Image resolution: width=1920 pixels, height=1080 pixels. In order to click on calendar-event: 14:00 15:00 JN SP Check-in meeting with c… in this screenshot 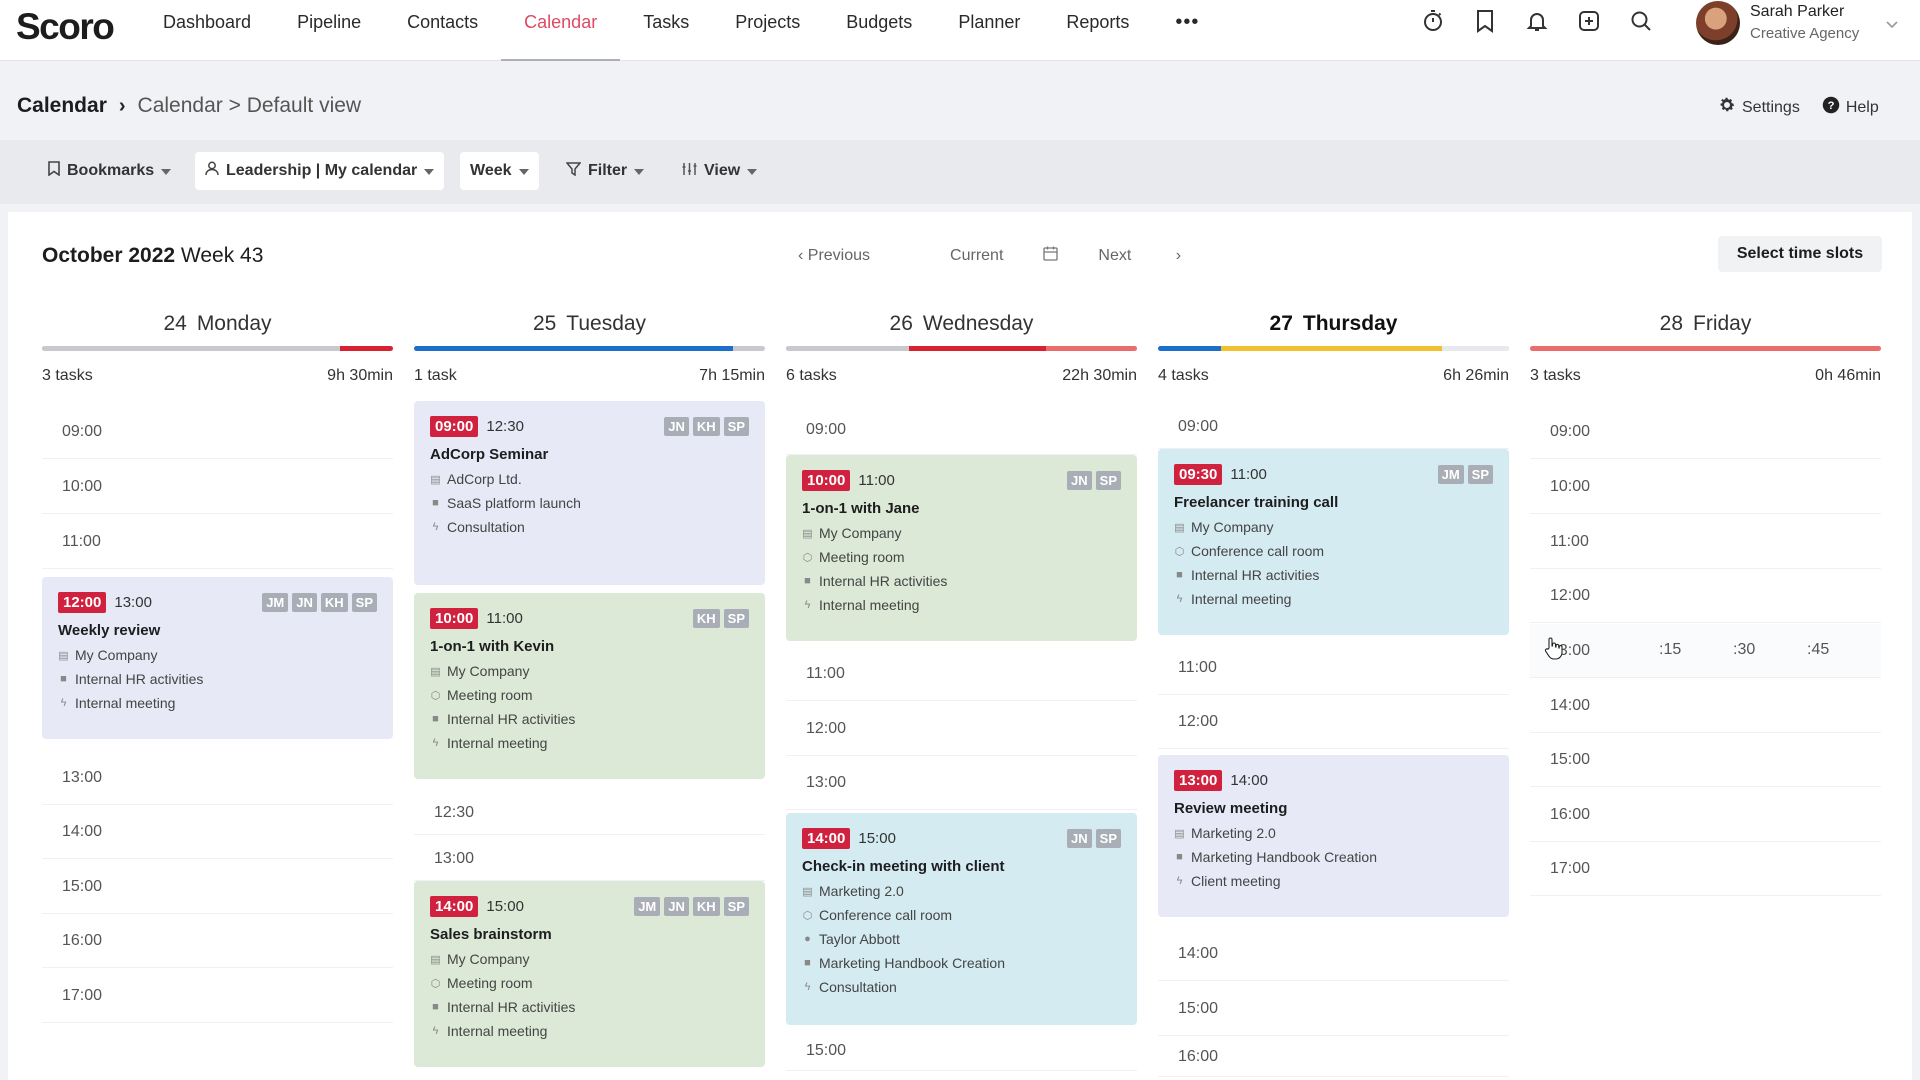, I will do `click(961, 919)`.